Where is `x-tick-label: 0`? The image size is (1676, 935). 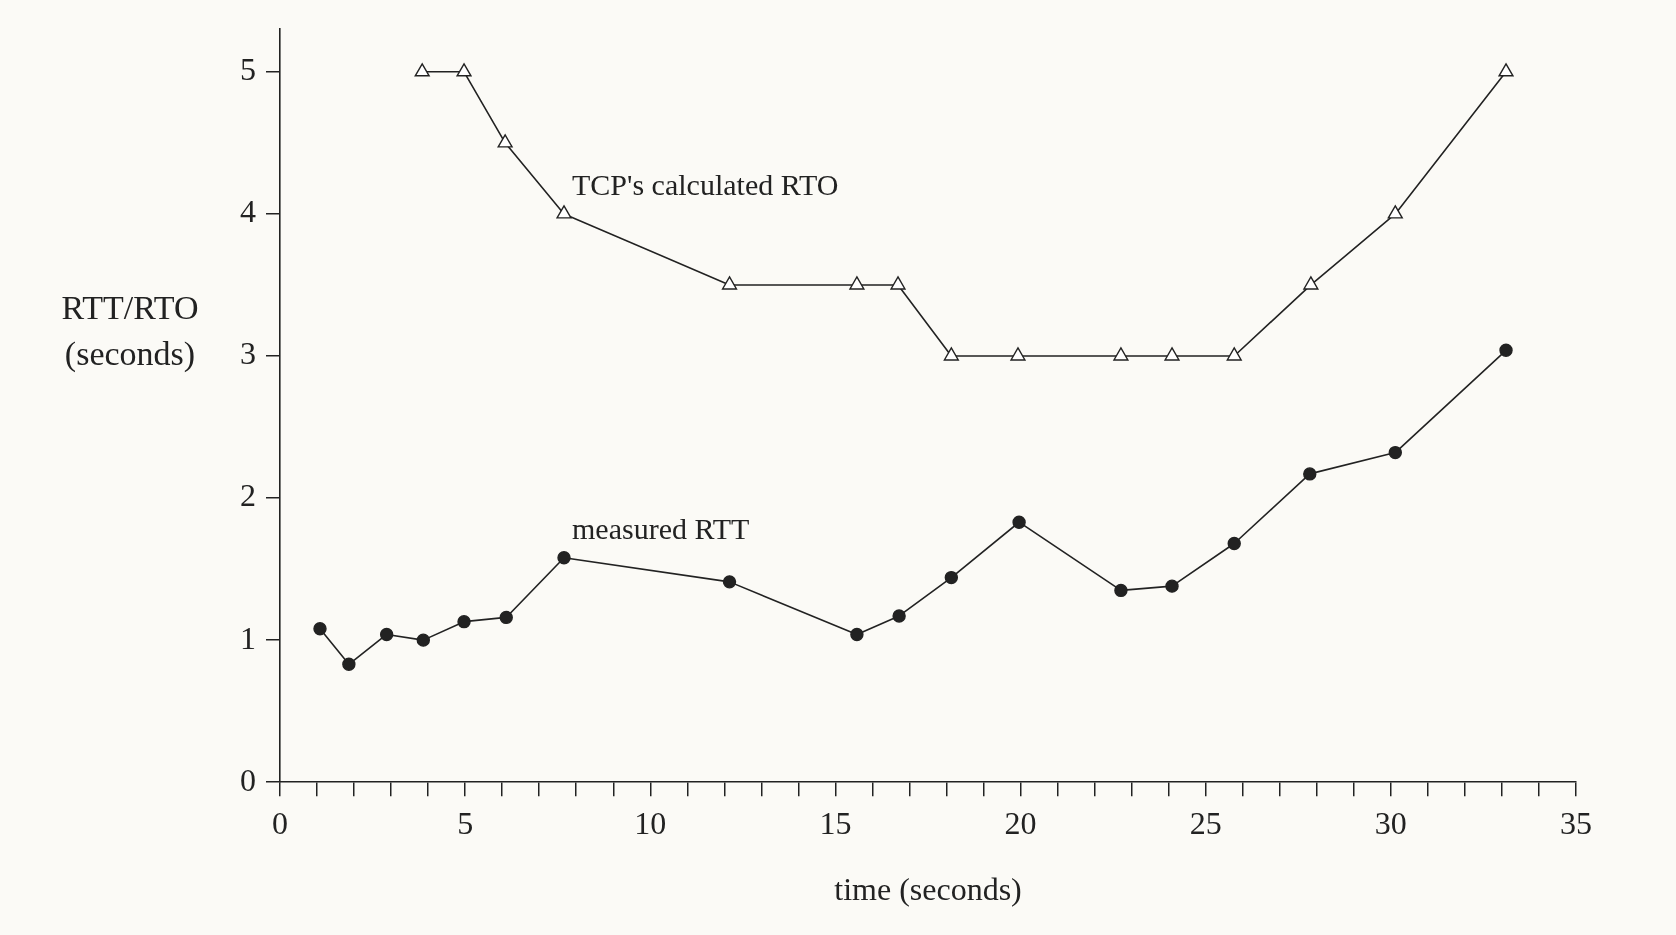 x-tick-label: 0 is located at coordinates (280, 822).